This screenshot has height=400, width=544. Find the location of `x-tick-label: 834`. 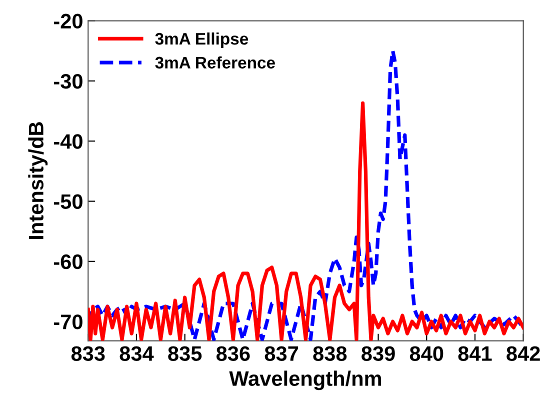

x-tick-label: 834 is located at coordinates (137, 353).